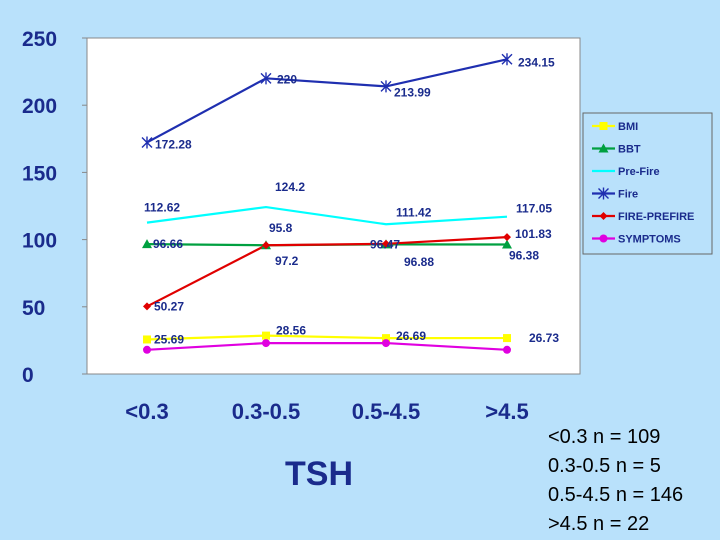 The height and width of the screenshot is (540, 720). What do you see at coordinates (169, 339) in the screenshot?
I see `bmi-data-label: 25.69` at bounding box center [169, 339].